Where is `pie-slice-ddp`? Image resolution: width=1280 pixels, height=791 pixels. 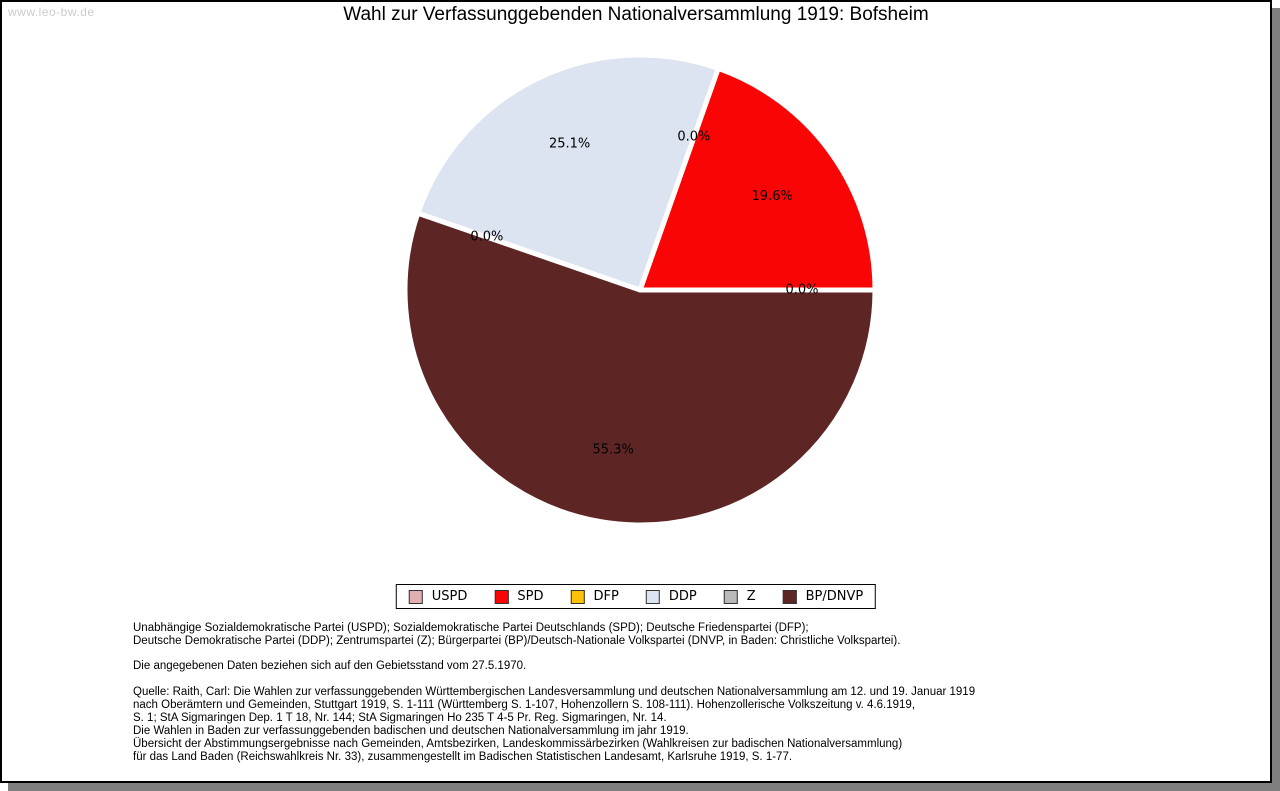
pie-slice-ddp is located at coordinates (568, 173).